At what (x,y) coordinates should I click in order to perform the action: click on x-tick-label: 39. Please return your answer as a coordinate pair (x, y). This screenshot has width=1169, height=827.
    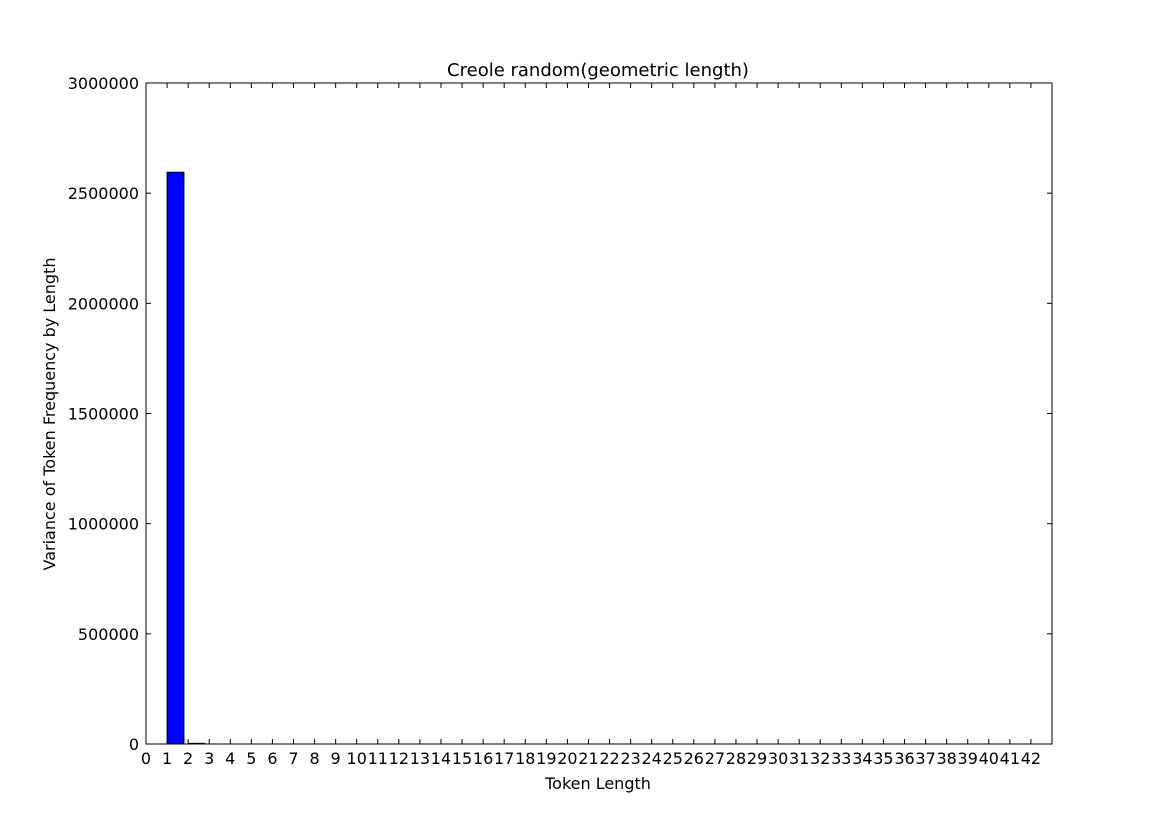
    Looking at the image, I should click on (968, 758).